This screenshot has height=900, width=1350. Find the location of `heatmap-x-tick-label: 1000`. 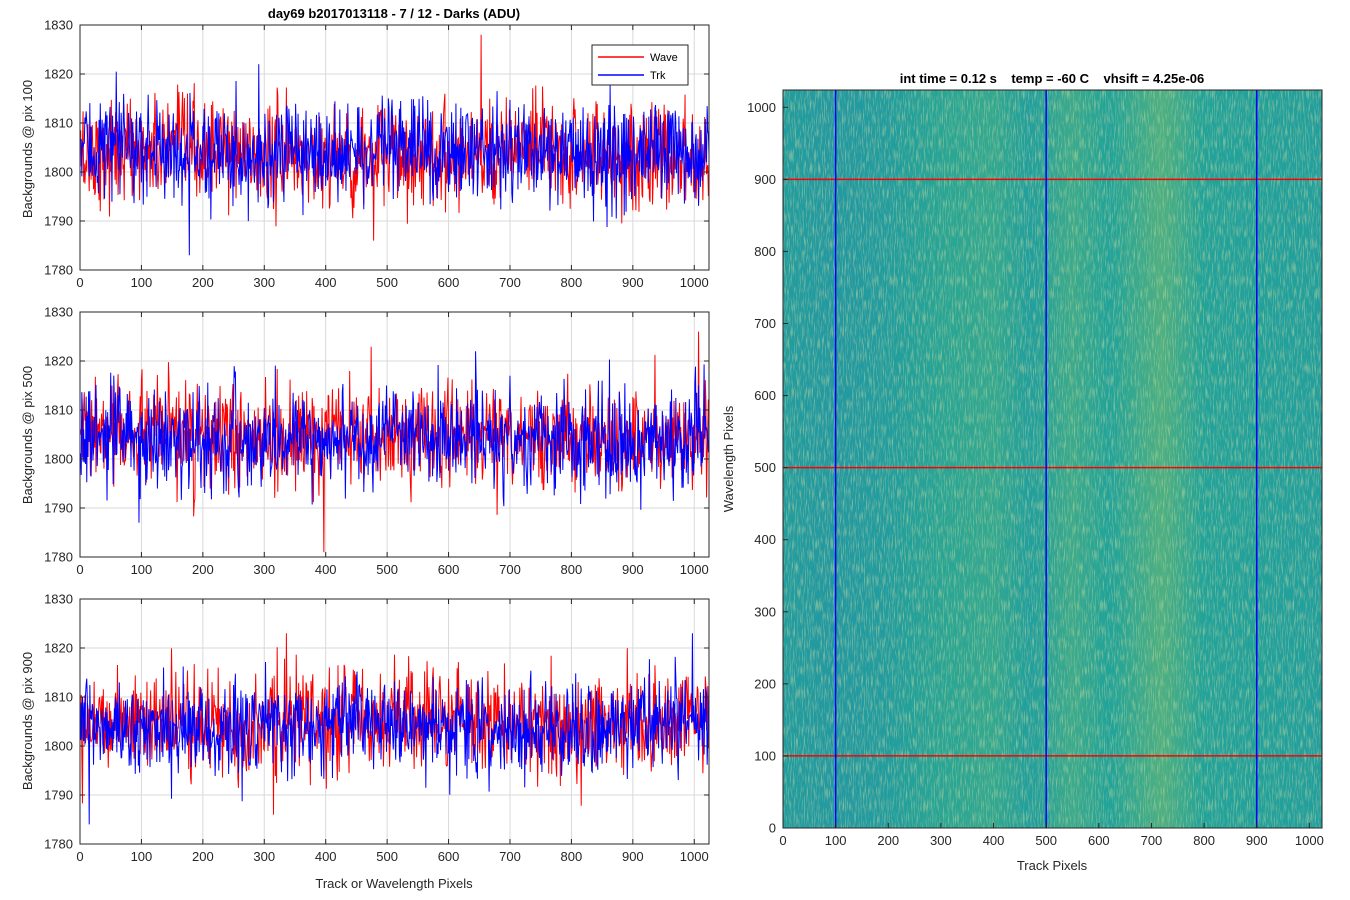

heatmap-x-tick-label: 1000 is located at coordinates (1309, 840).